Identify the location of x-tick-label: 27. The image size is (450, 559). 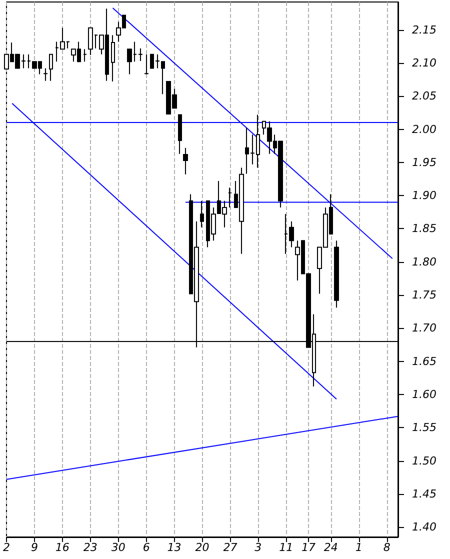
(230, 547).